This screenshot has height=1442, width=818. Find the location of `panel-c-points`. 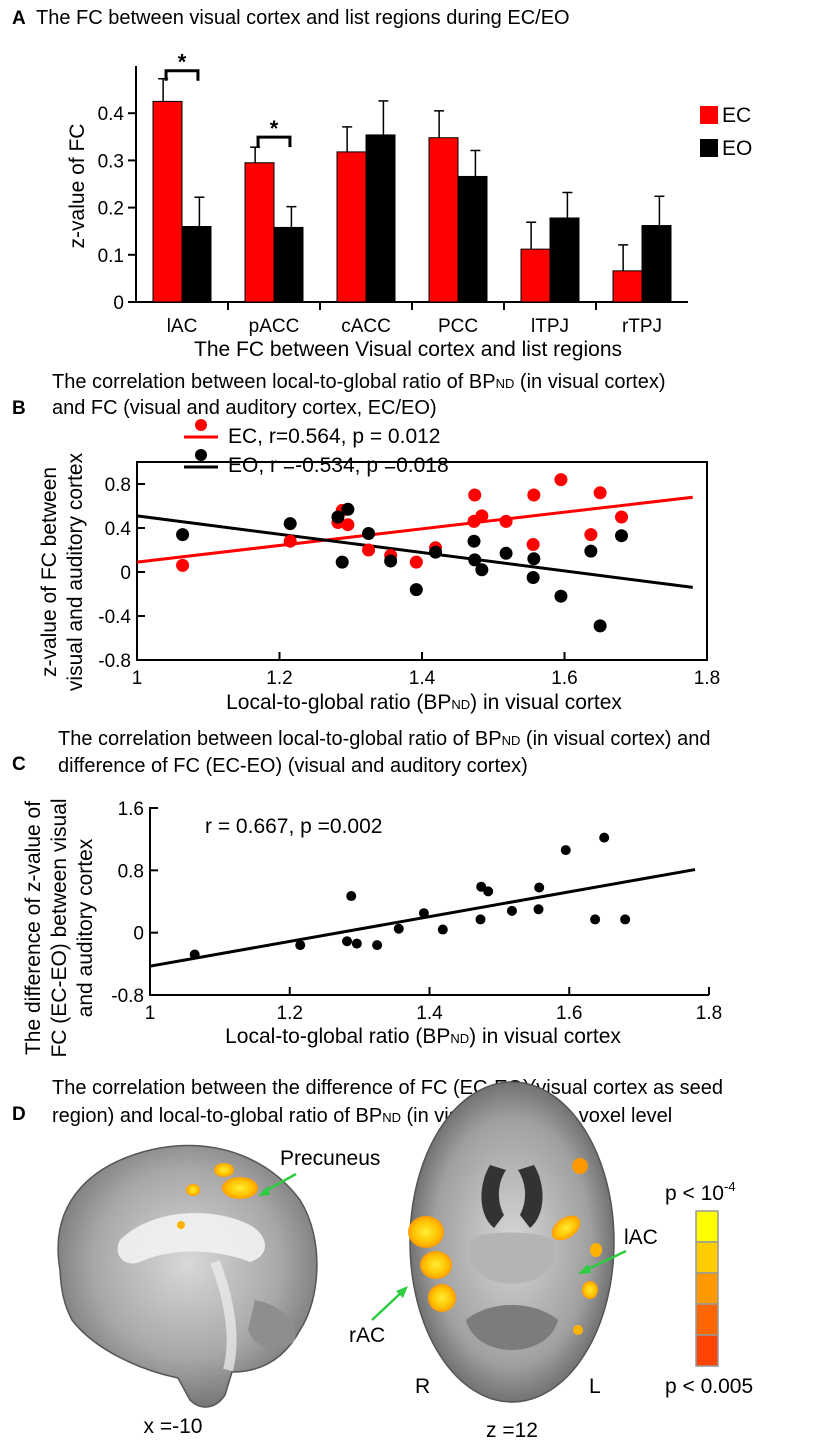

panel-c-points is located at coordinates (410, 896).